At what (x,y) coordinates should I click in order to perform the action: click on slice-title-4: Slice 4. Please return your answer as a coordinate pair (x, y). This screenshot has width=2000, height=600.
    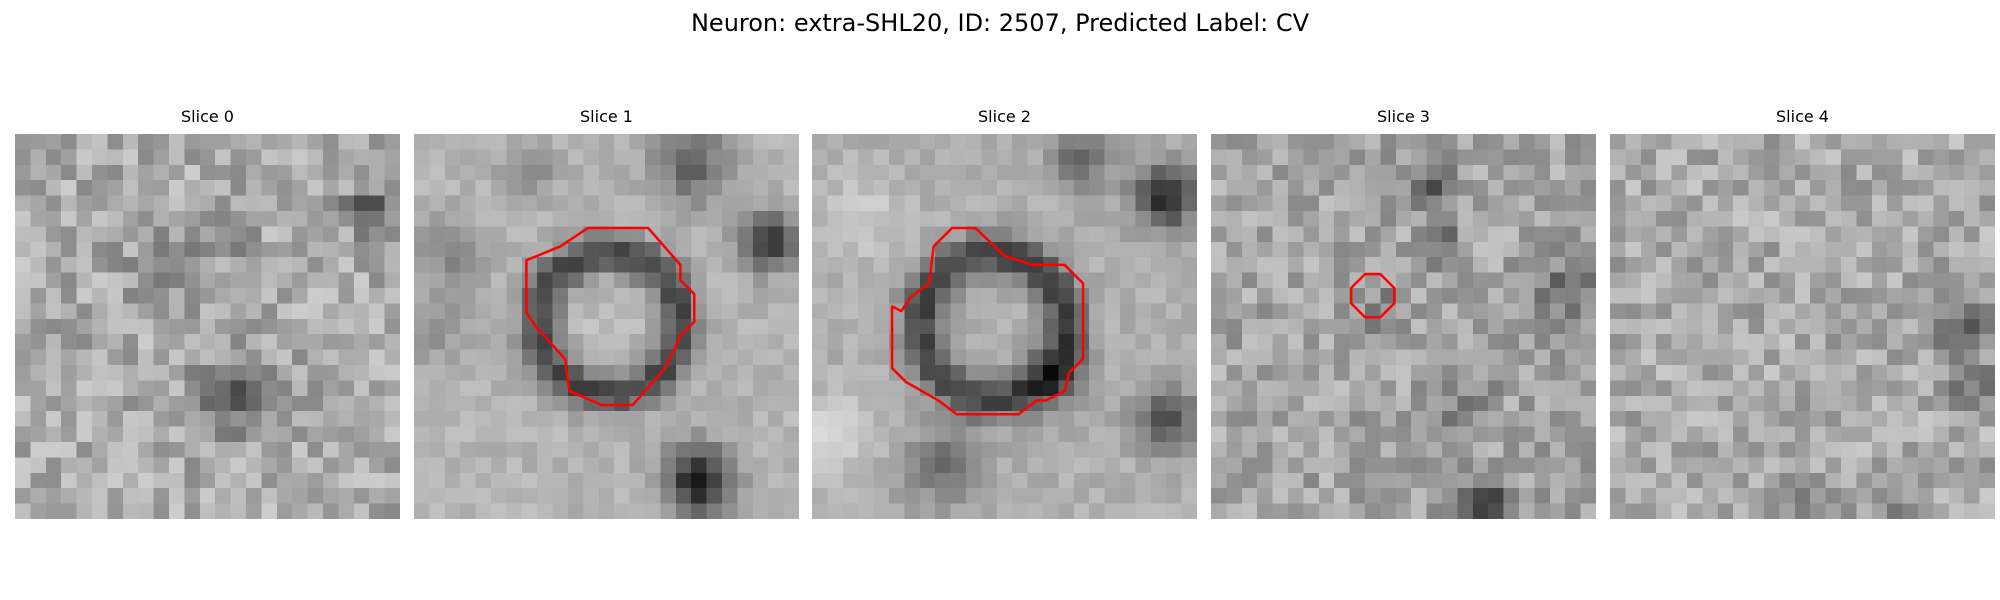
    Looking at the image, I should click on (1802, 116).